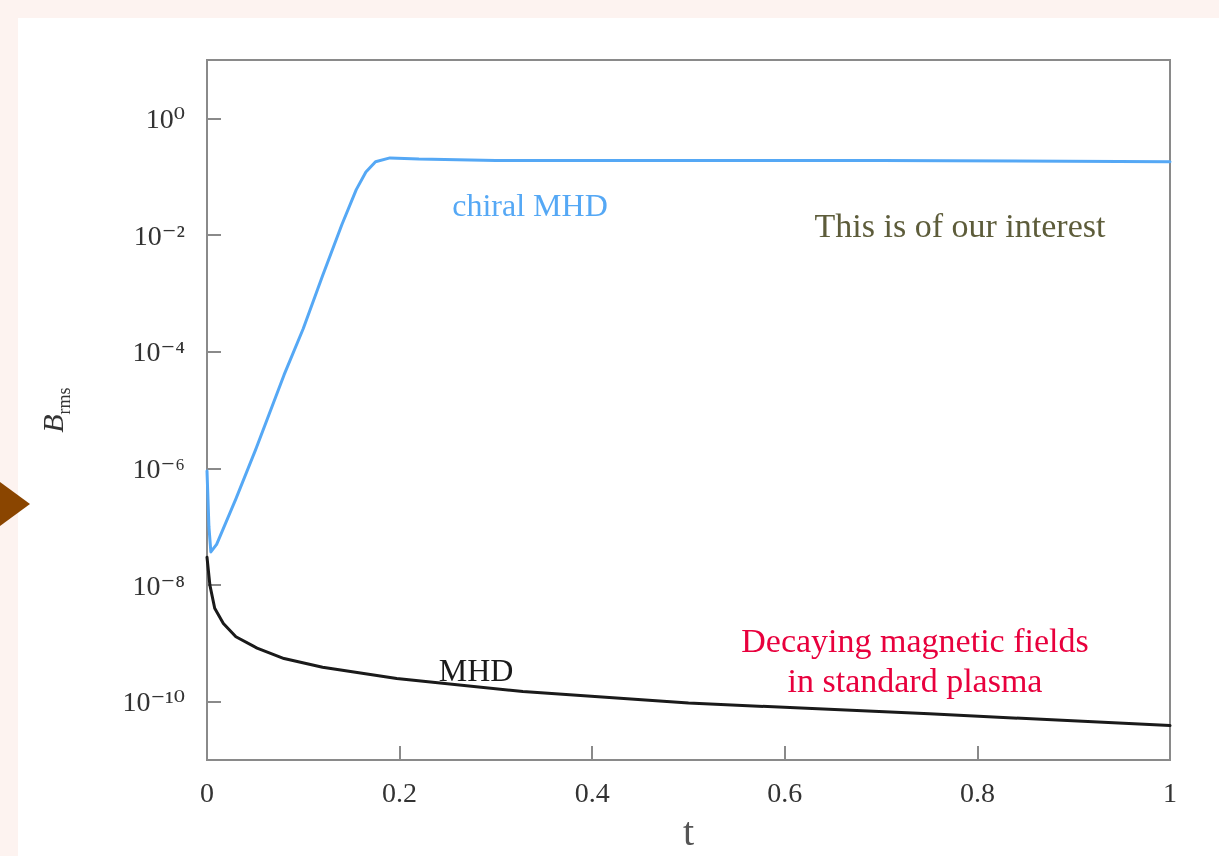 The height and width of the screenshot is (856, 1219). Describe the element at coordinates (153, 702) in the screenshot. I see `y-tick-label: 10⁻¹⁰` at that location.